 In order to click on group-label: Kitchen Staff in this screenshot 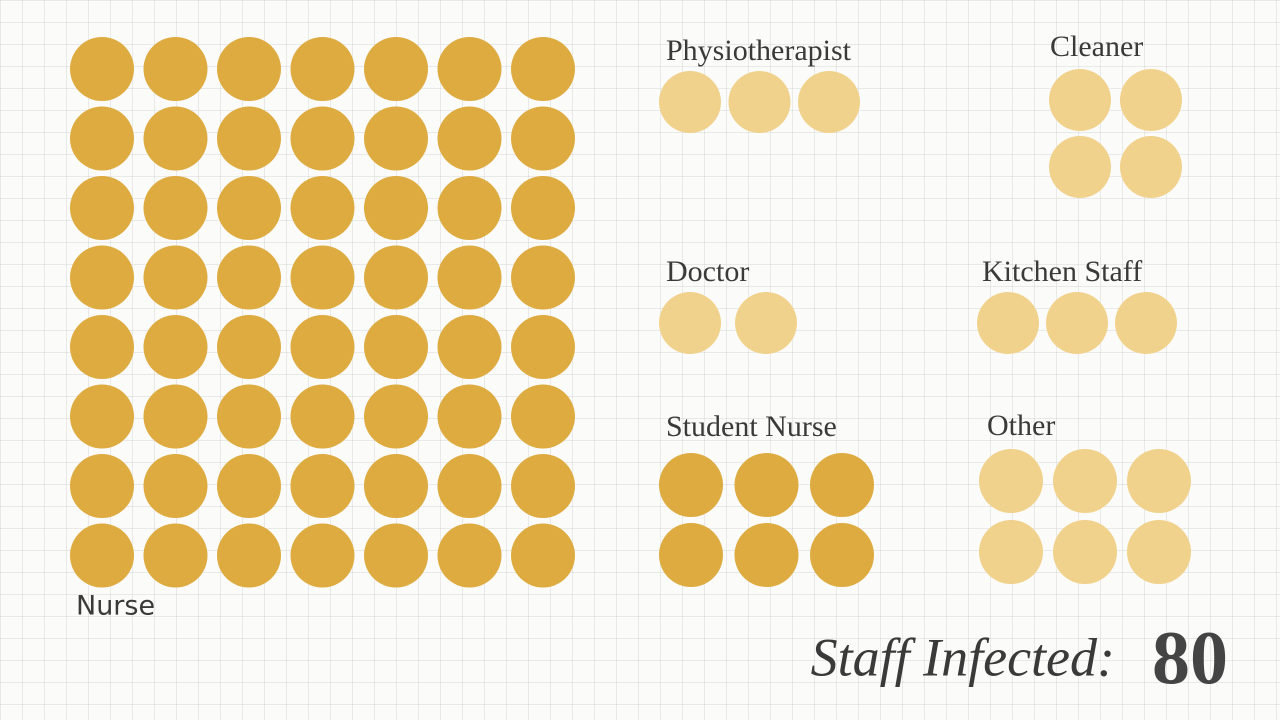, I will do `click(1062, 271)`.